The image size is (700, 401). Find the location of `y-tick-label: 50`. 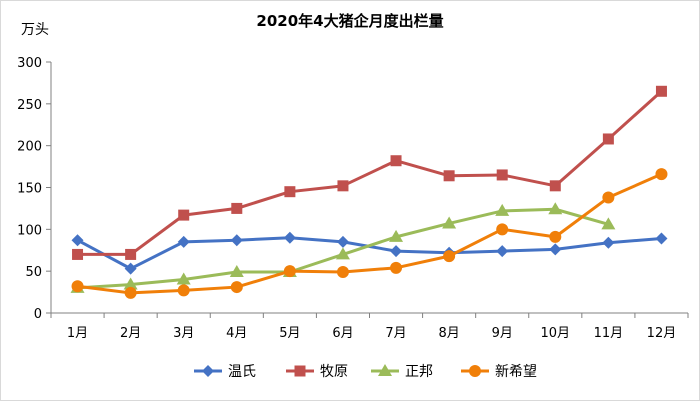

y-tick-label: 50 is located at coordinates (33, 272).